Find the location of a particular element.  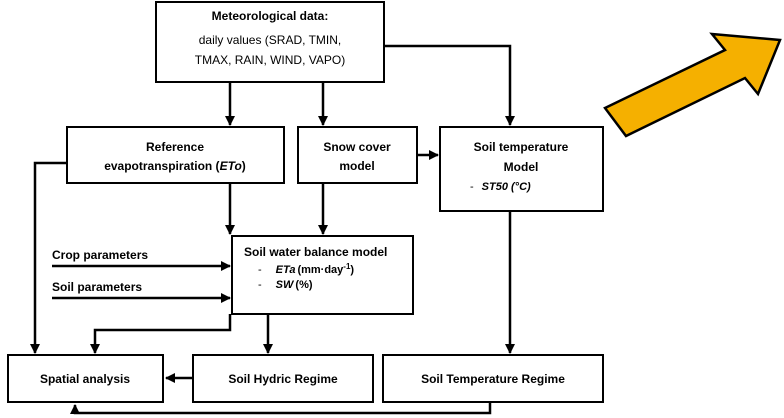

close: ) is located at coordinates (352, 270).